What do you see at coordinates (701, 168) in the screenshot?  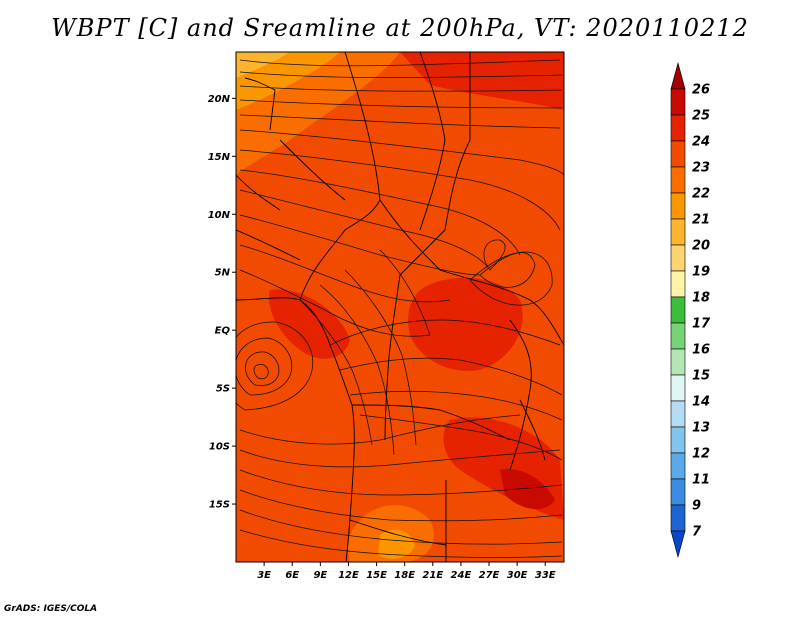 I see `colorbar-label: 23` at bounding box center [701, 168].